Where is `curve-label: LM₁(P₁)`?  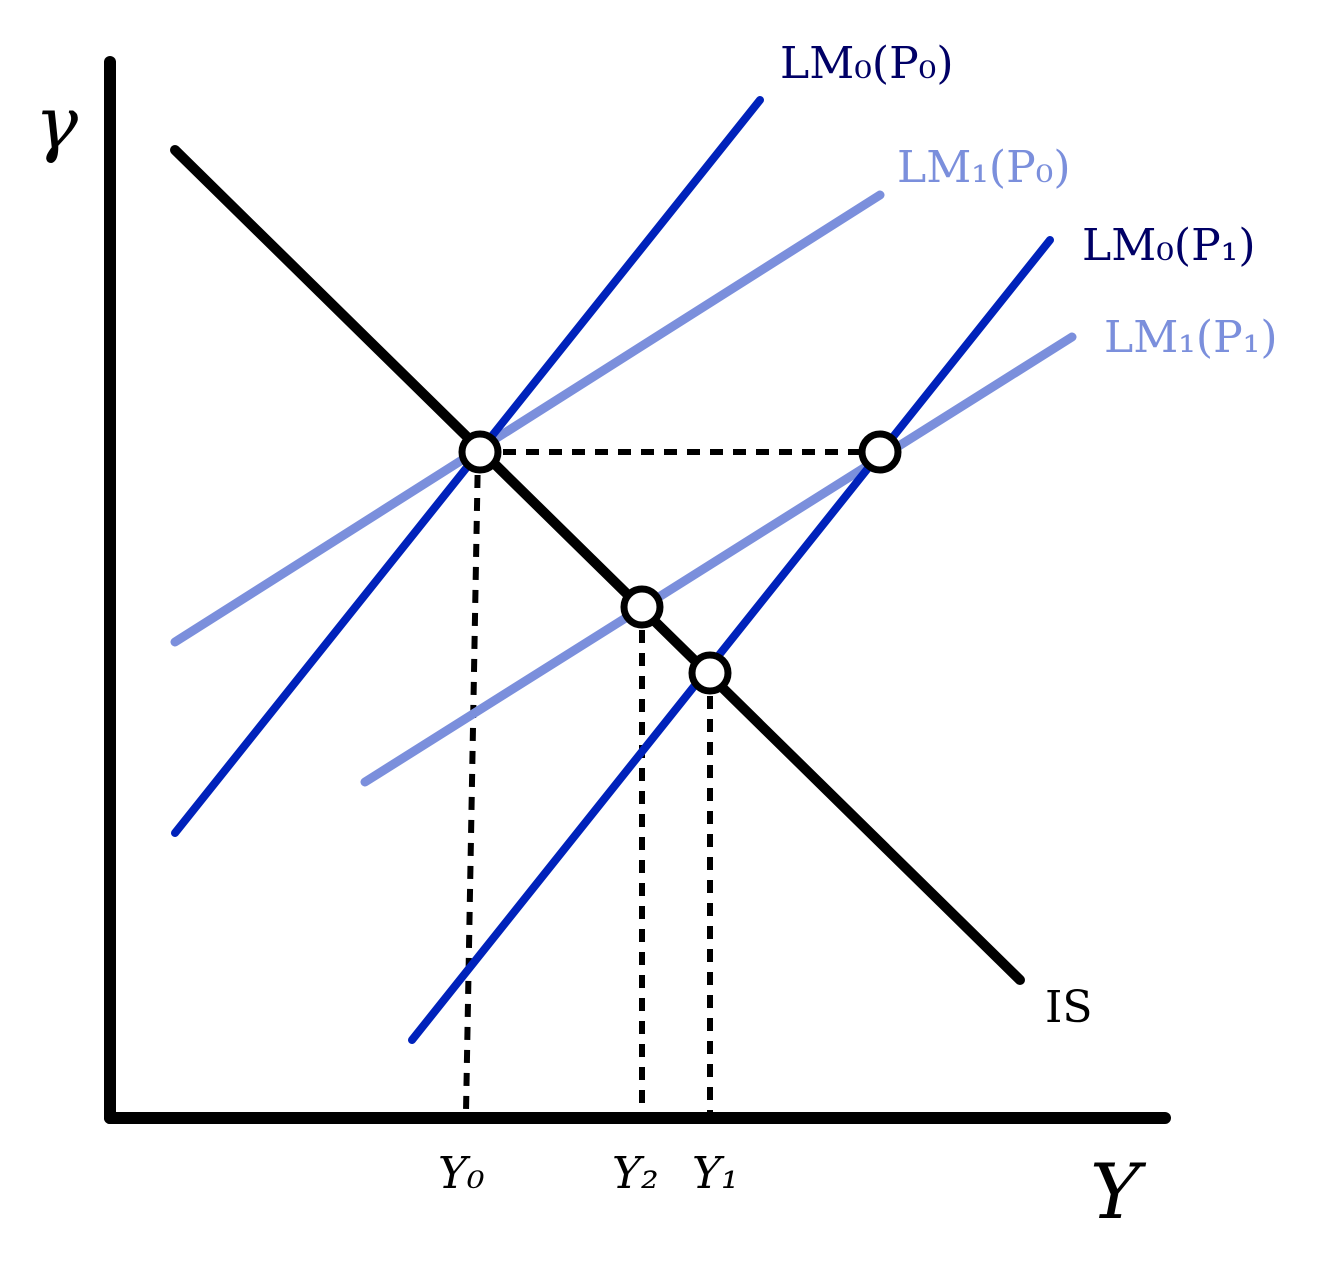 curve-label: LM₁(P₁) is located at coordinates (1191, 337).